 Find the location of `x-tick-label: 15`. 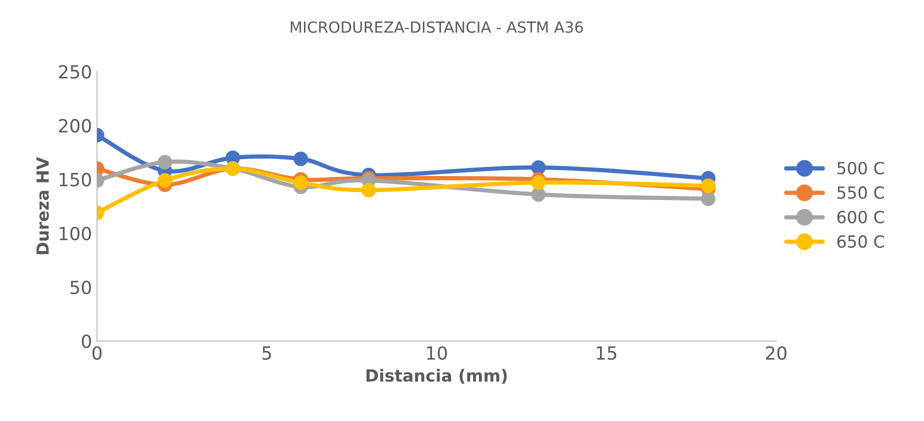

x-tick-label: 15 is located at coordinates (606, 353).